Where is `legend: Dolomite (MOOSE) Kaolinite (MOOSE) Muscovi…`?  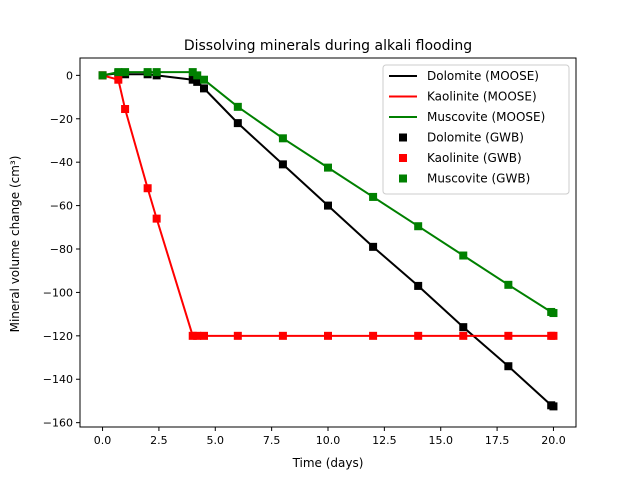 legend: Dolomite (MOOSE) Kaolinite (MOOSE) Muscovi… is located at coordinates (476, 129).